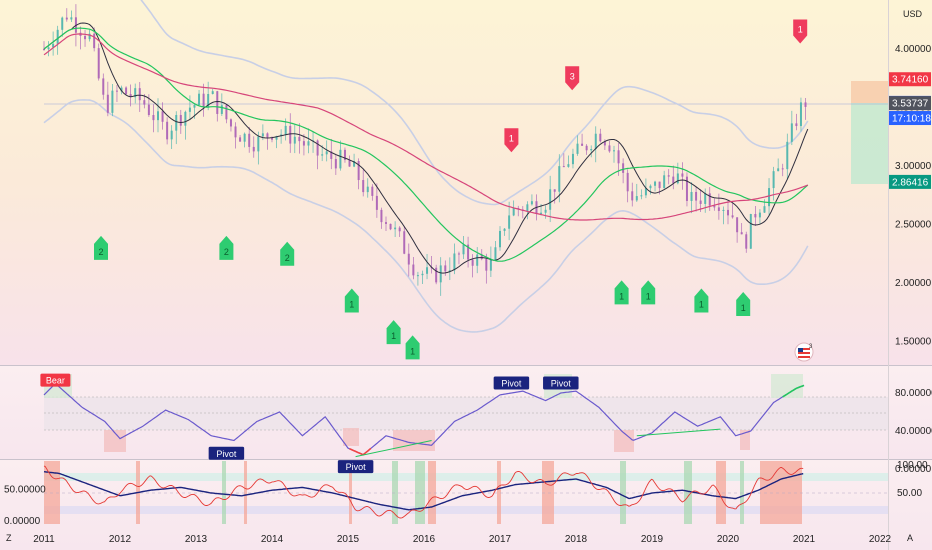 The image size is (932, 550). I want to click on buy-signal-marker: 1, so click(412, 347).